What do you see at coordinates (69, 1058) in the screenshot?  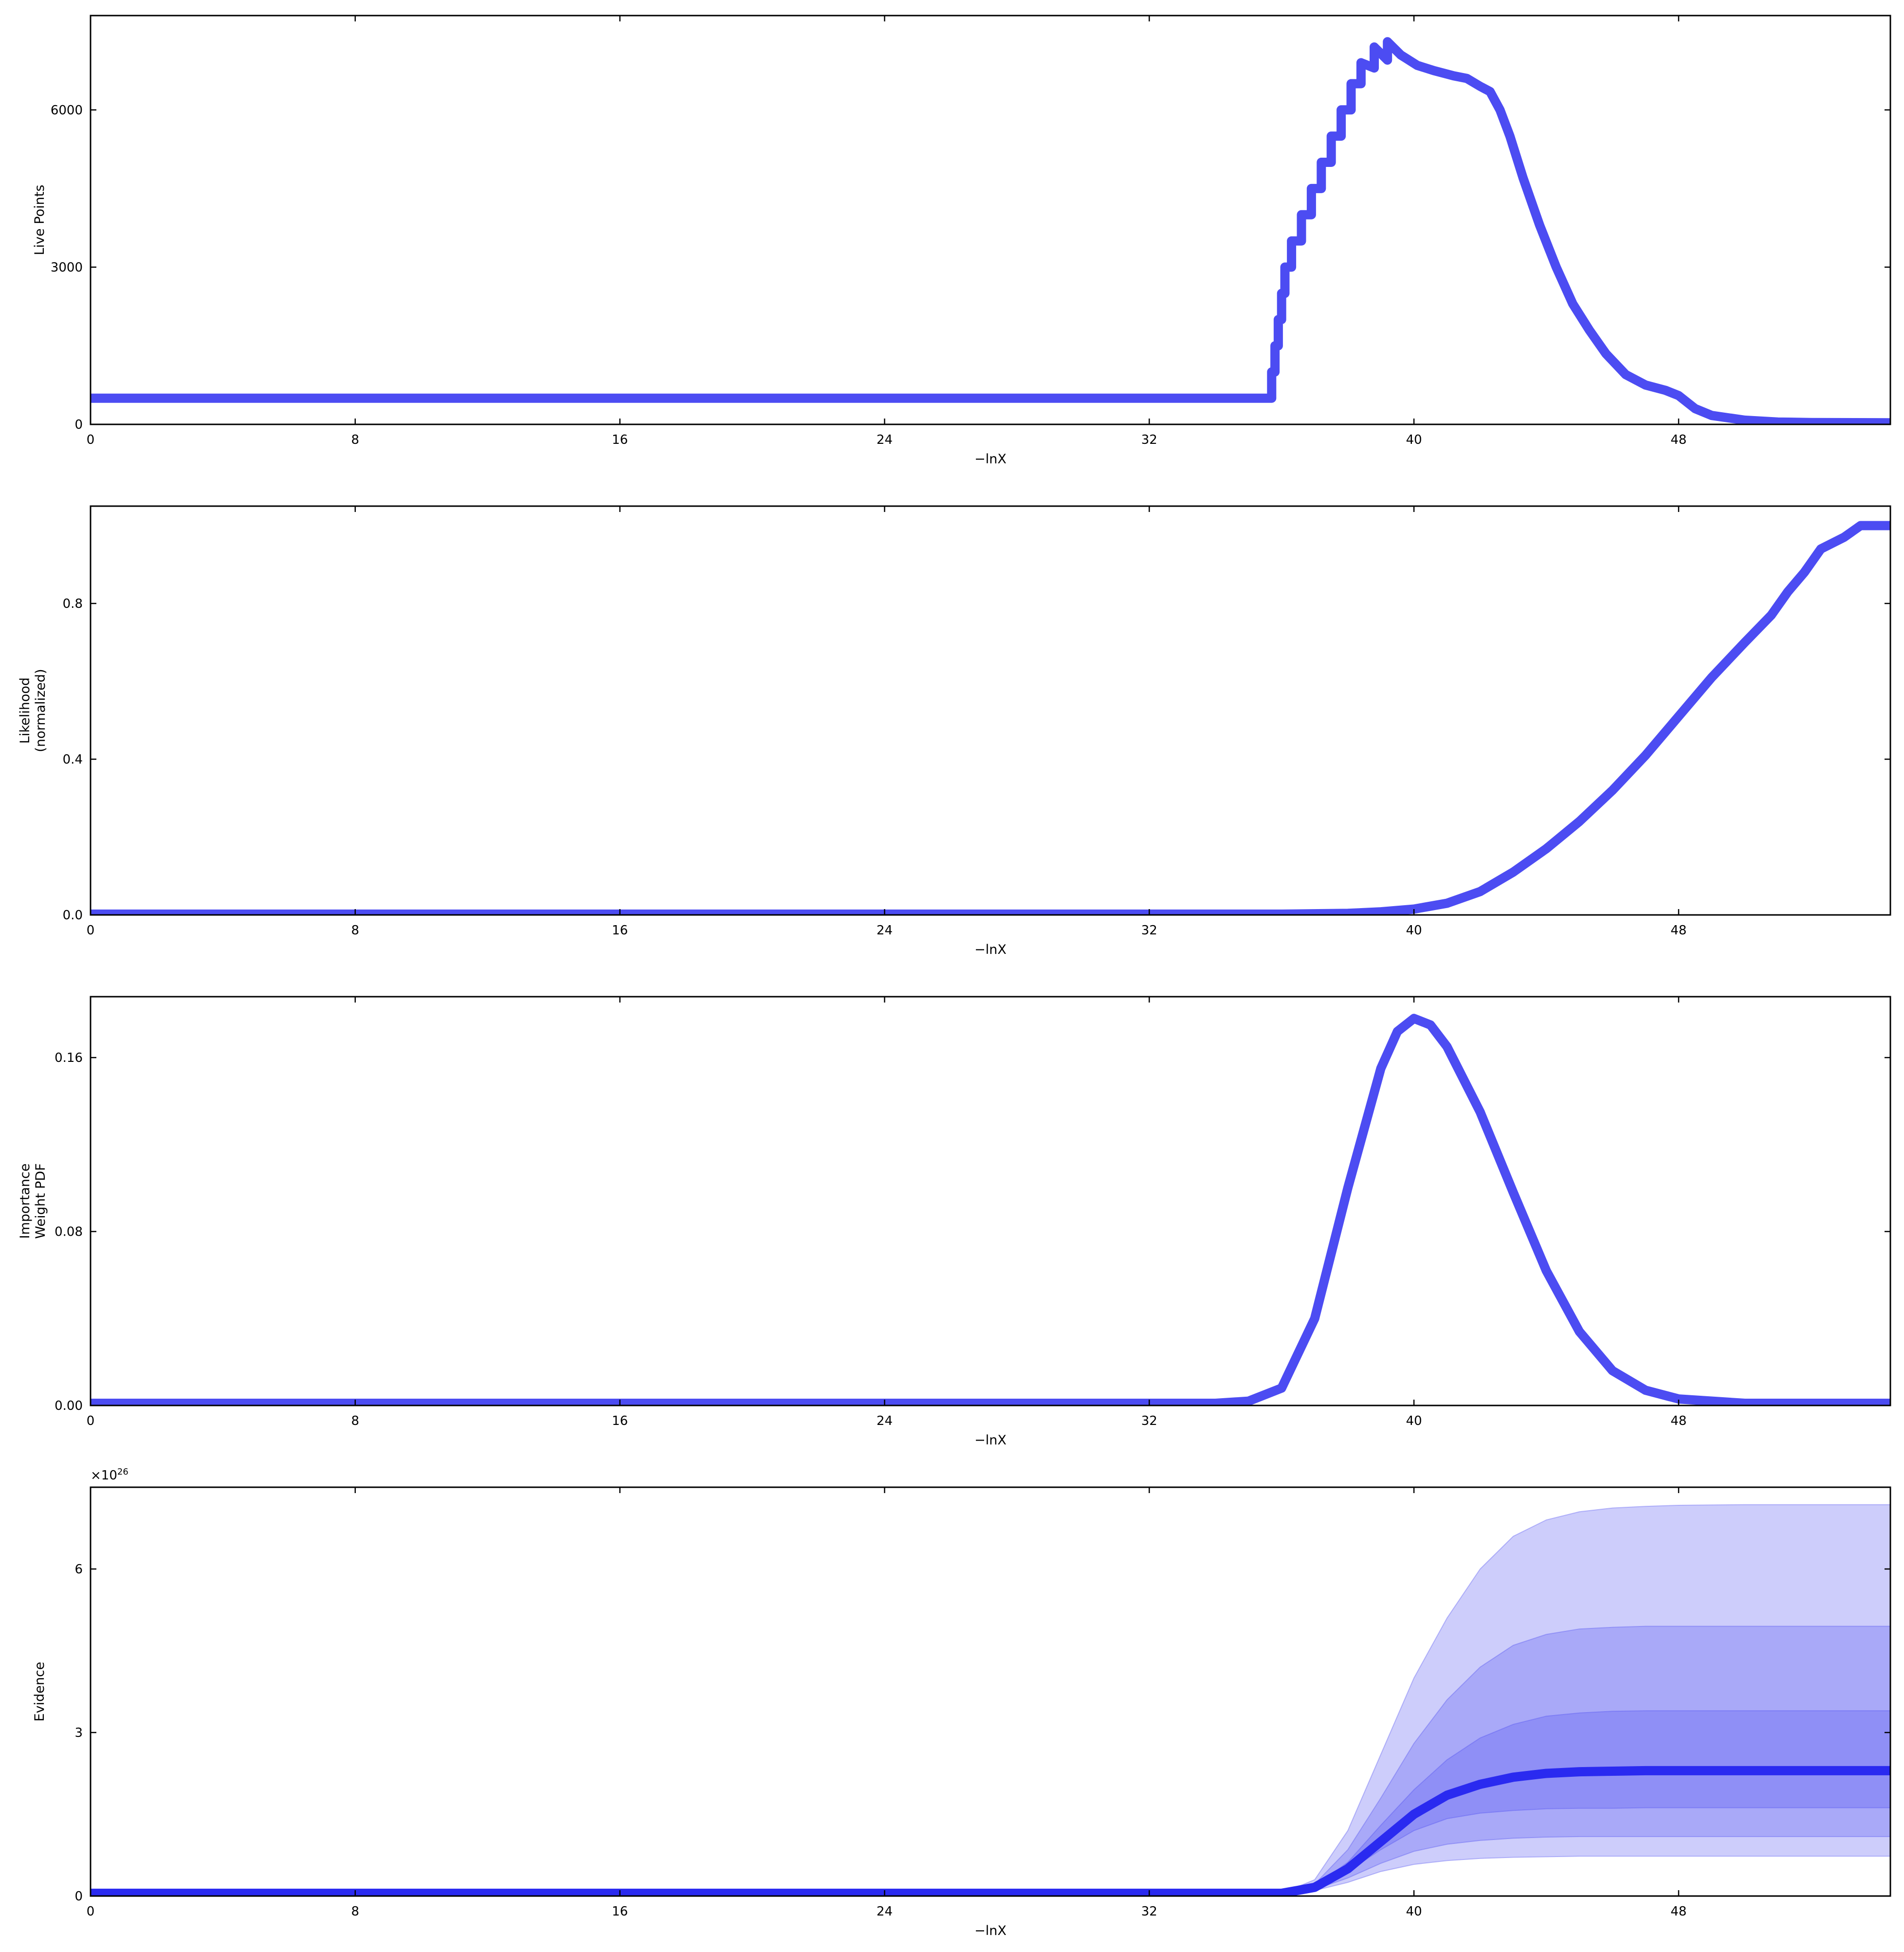 I see `y-tick-label: 0.16` at bounding box center [69, 1058].